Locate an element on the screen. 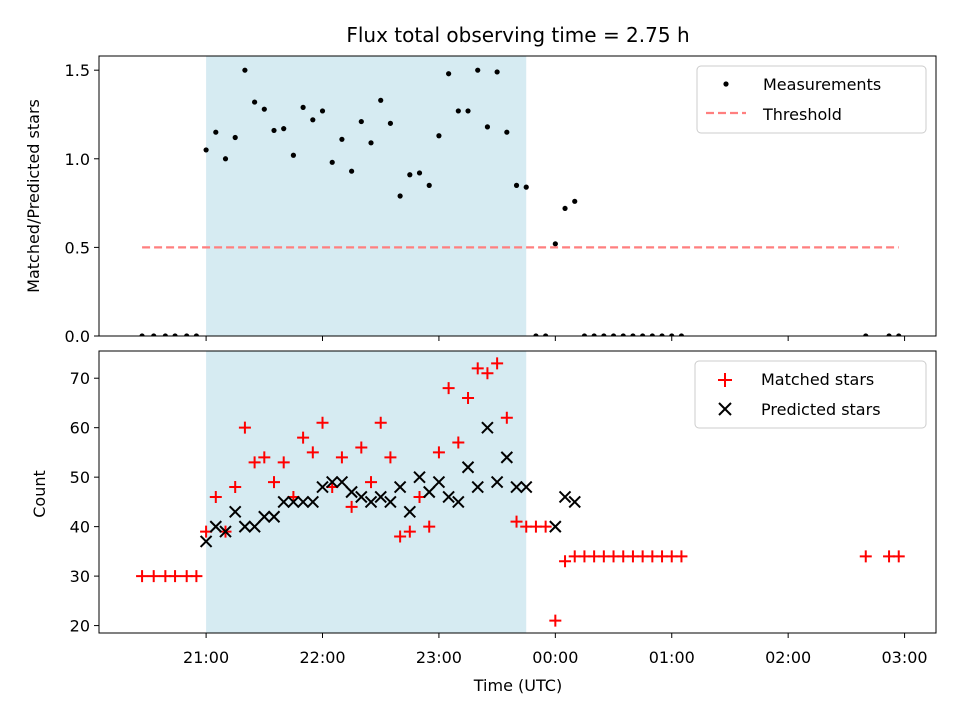  bottom-y-tick-label: 70 is located at coordinates (80, 378).